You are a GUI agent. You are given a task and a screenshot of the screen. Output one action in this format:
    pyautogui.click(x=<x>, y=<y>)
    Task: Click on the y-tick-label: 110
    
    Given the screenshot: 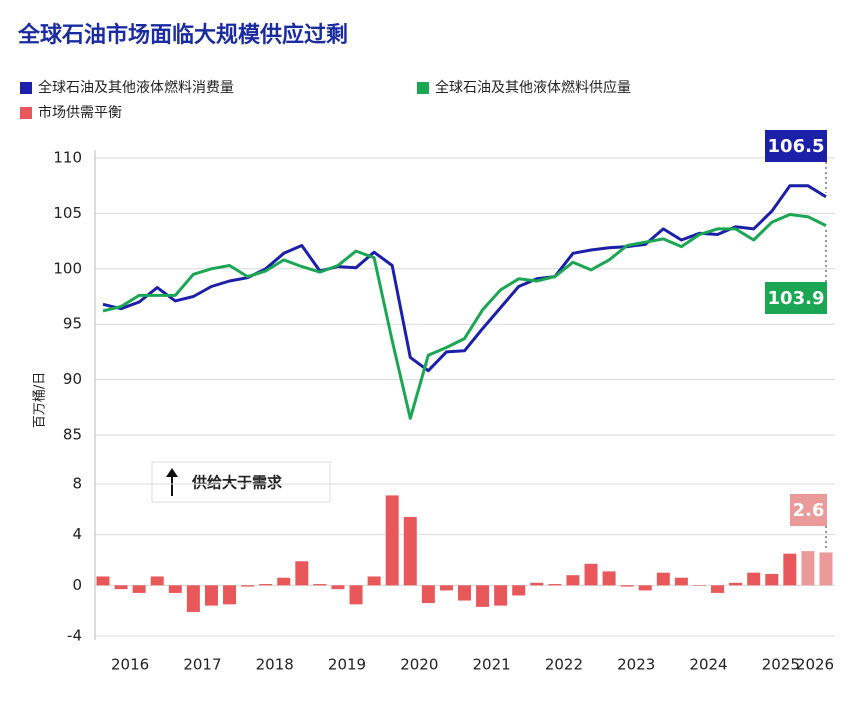 What is the action you would take?
    pyautogui.click(x=67, y=158)
    